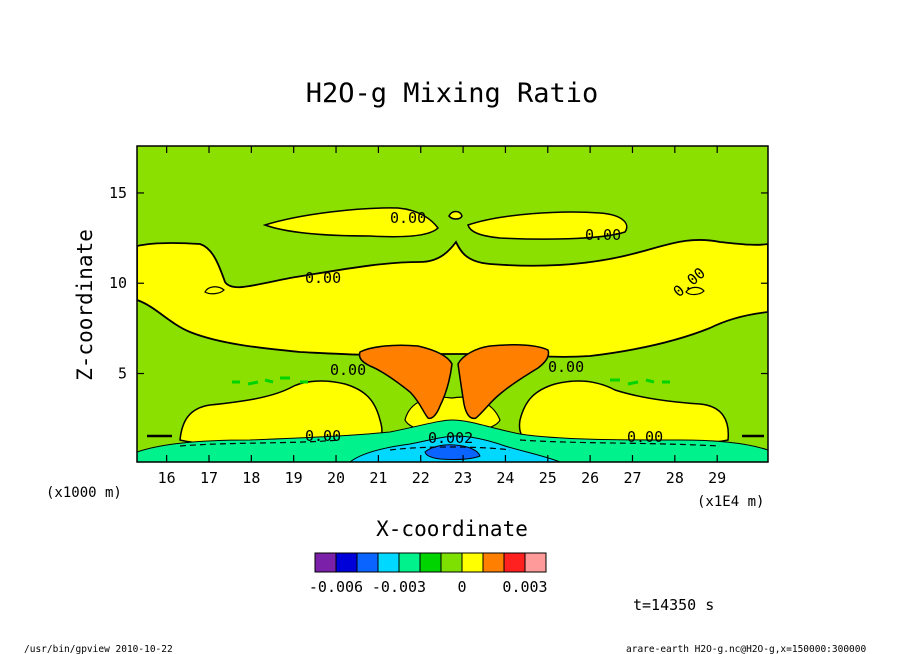  What do you see at coordinates (455, 215) in the screenshot?
I see `upper-moist-blob` at bounding box center [455, 215].